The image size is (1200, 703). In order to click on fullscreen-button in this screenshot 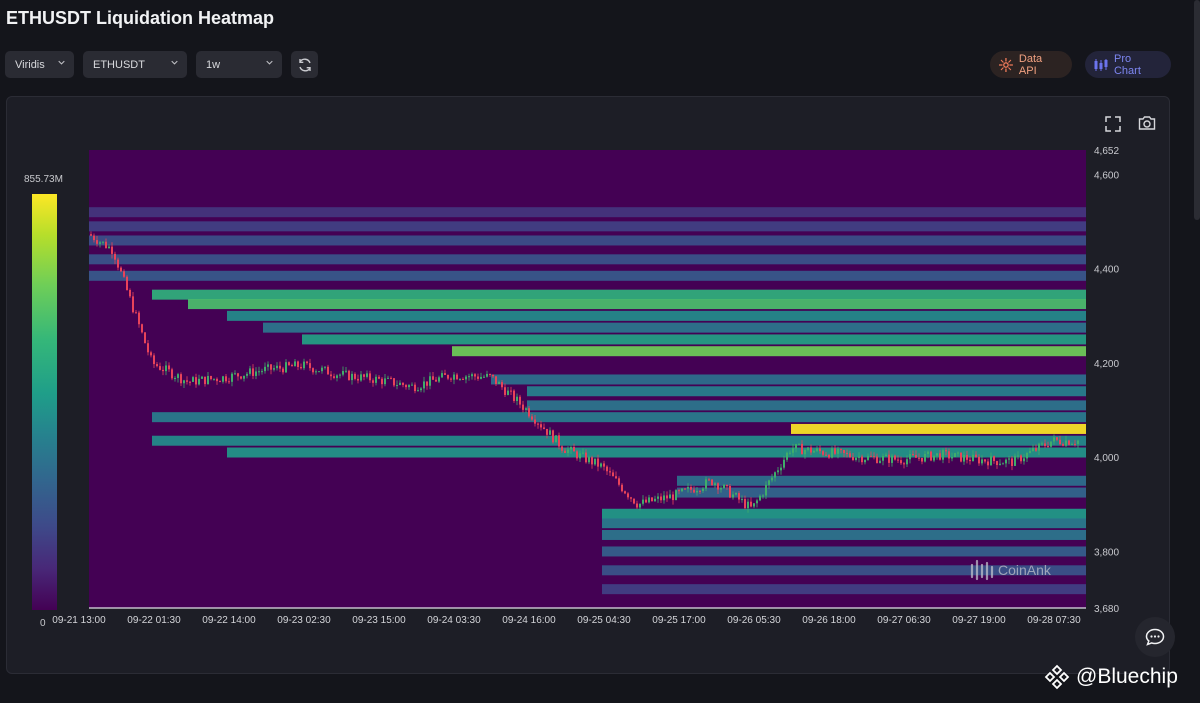, I will do `click(1113, 124)`.